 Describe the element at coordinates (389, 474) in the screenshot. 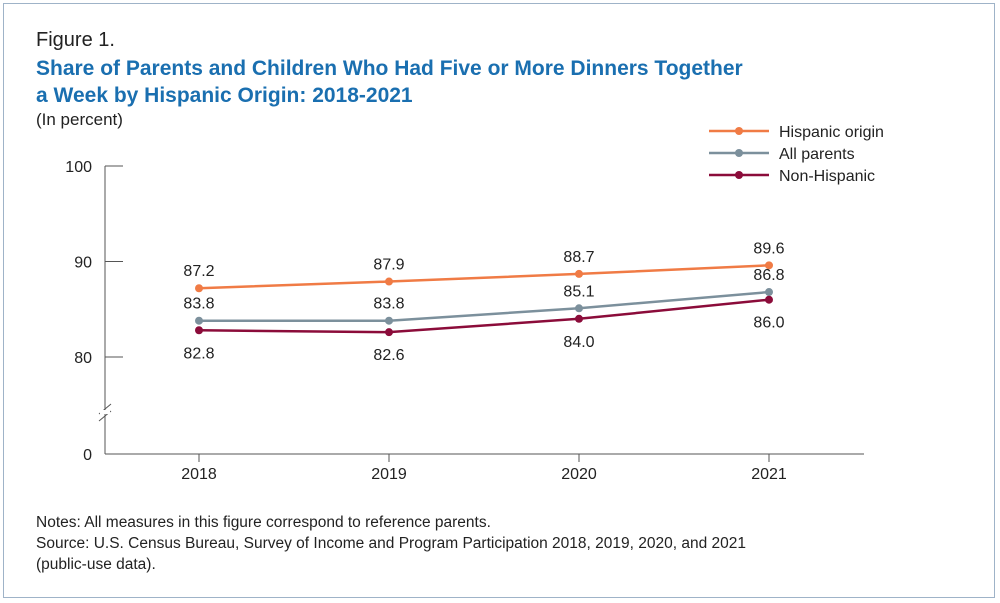

I see `x-tick-label: 2019` at that location.